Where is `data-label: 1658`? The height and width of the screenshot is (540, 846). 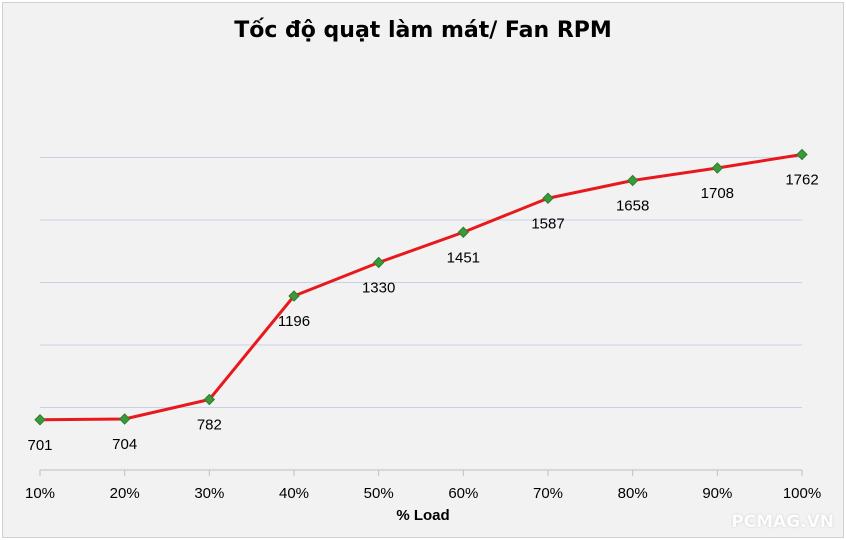 data-label: 1658 is located at coordinates (632, 206).